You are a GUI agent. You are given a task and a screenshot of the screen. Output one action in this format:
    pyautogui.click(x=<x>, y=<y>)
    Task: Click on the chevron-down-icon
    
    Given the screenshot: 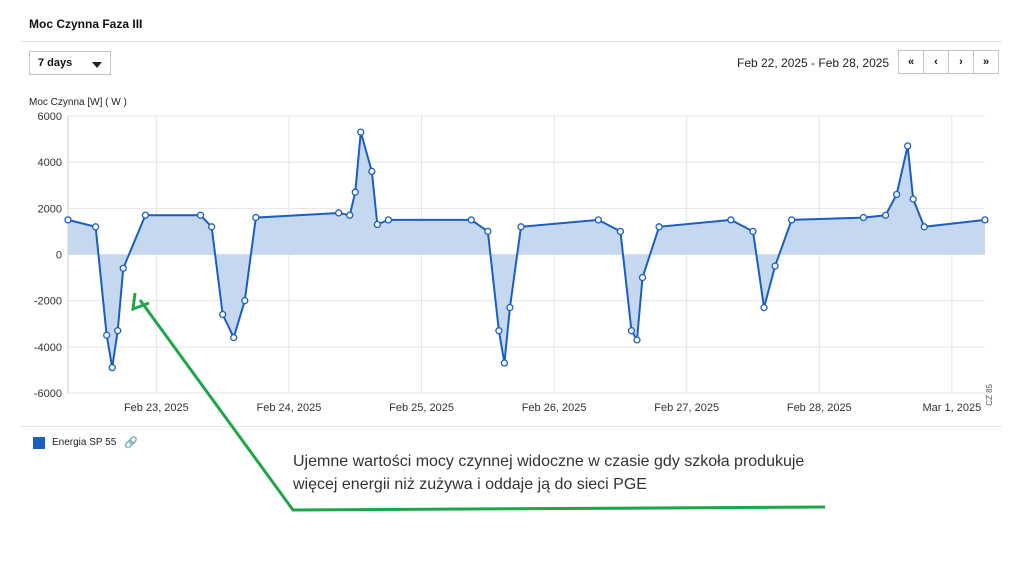 What is the action you would take?
    pyautogui.click(x=97, y=65)
    